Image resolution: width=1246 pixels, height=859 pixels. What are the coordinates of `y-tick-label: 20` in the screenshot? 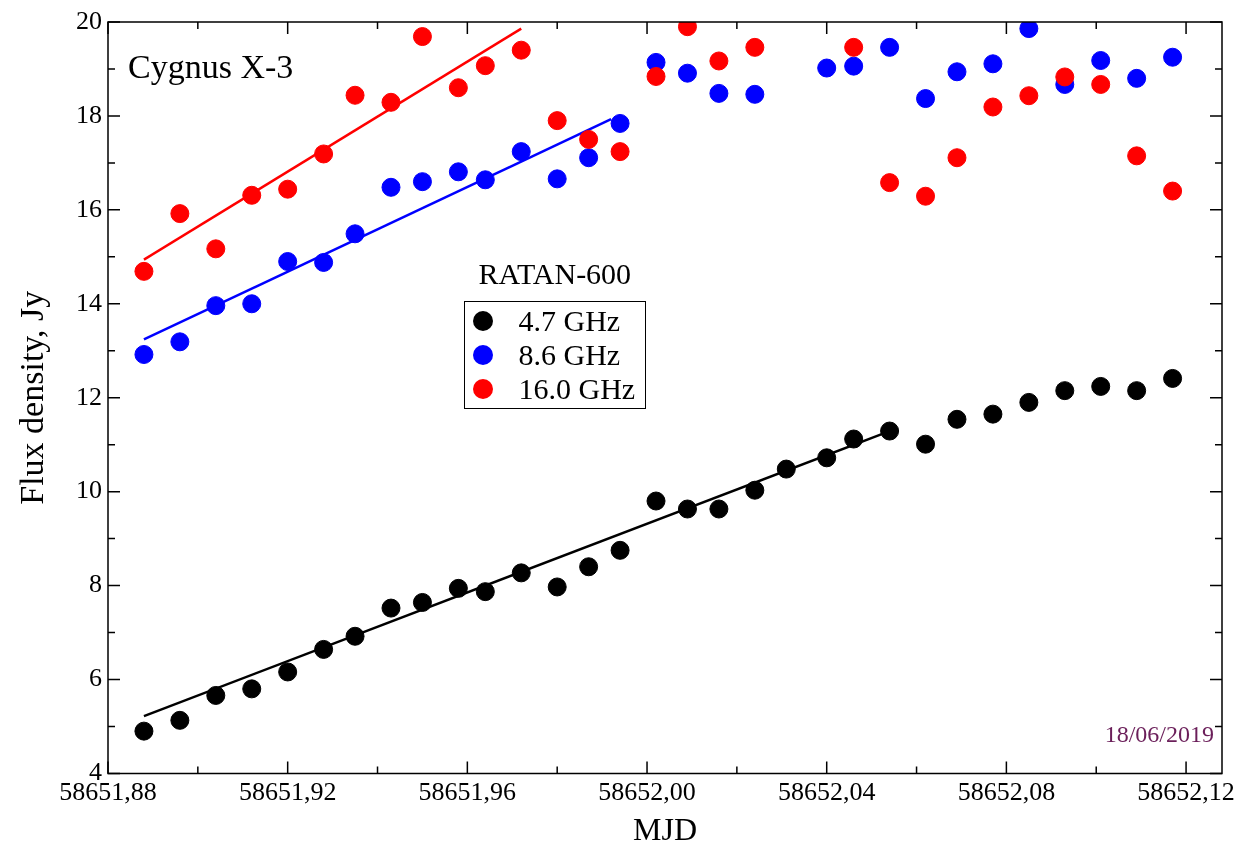 It's located at (89, 20).